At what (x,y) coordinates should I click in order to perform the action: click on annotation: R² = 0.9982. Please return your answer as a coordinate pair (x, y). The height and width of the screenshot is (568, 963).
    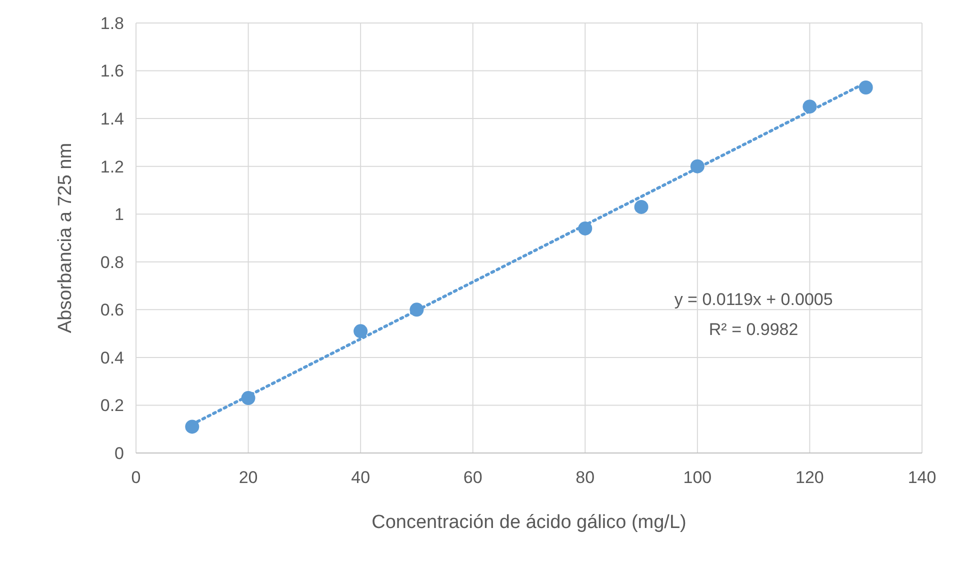
    Looking at the image, I should click on (753, 329).